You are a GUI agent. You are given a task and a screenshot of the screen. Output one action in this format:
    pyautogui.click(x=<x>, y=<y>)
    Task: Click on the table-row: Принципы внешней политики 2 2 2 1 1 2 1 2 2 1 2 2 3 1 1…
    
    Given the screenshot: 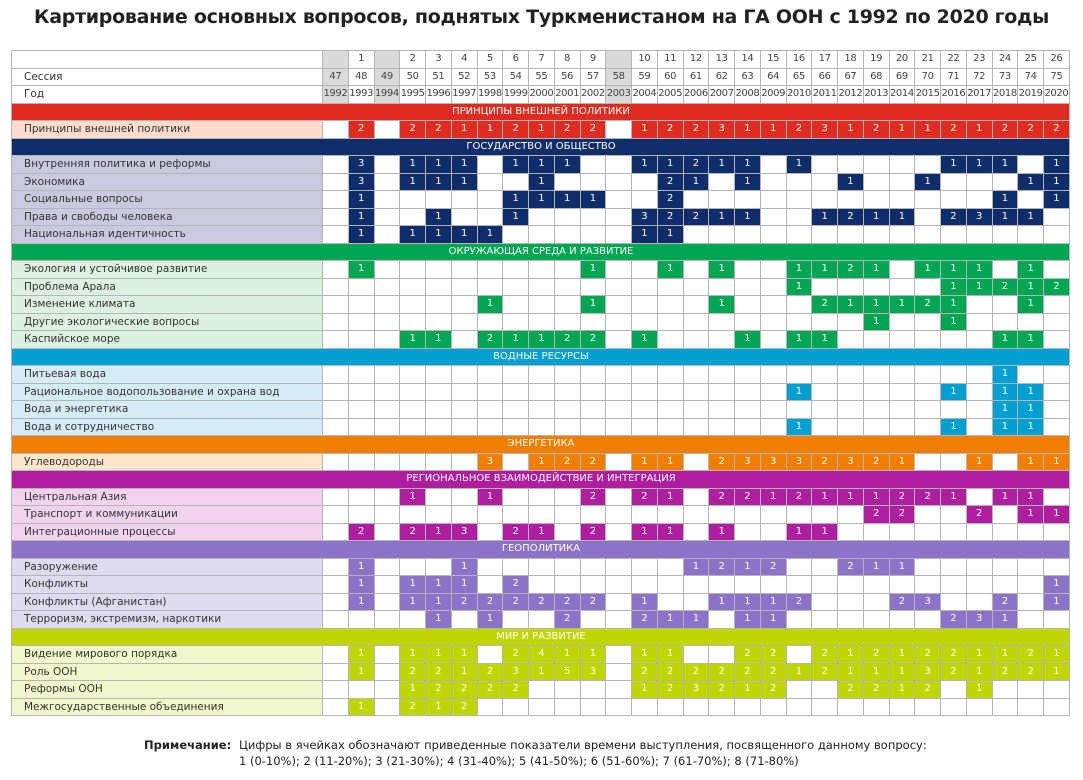 What is the action you would take?
    pyautogui.click(x=540, y=129)
    